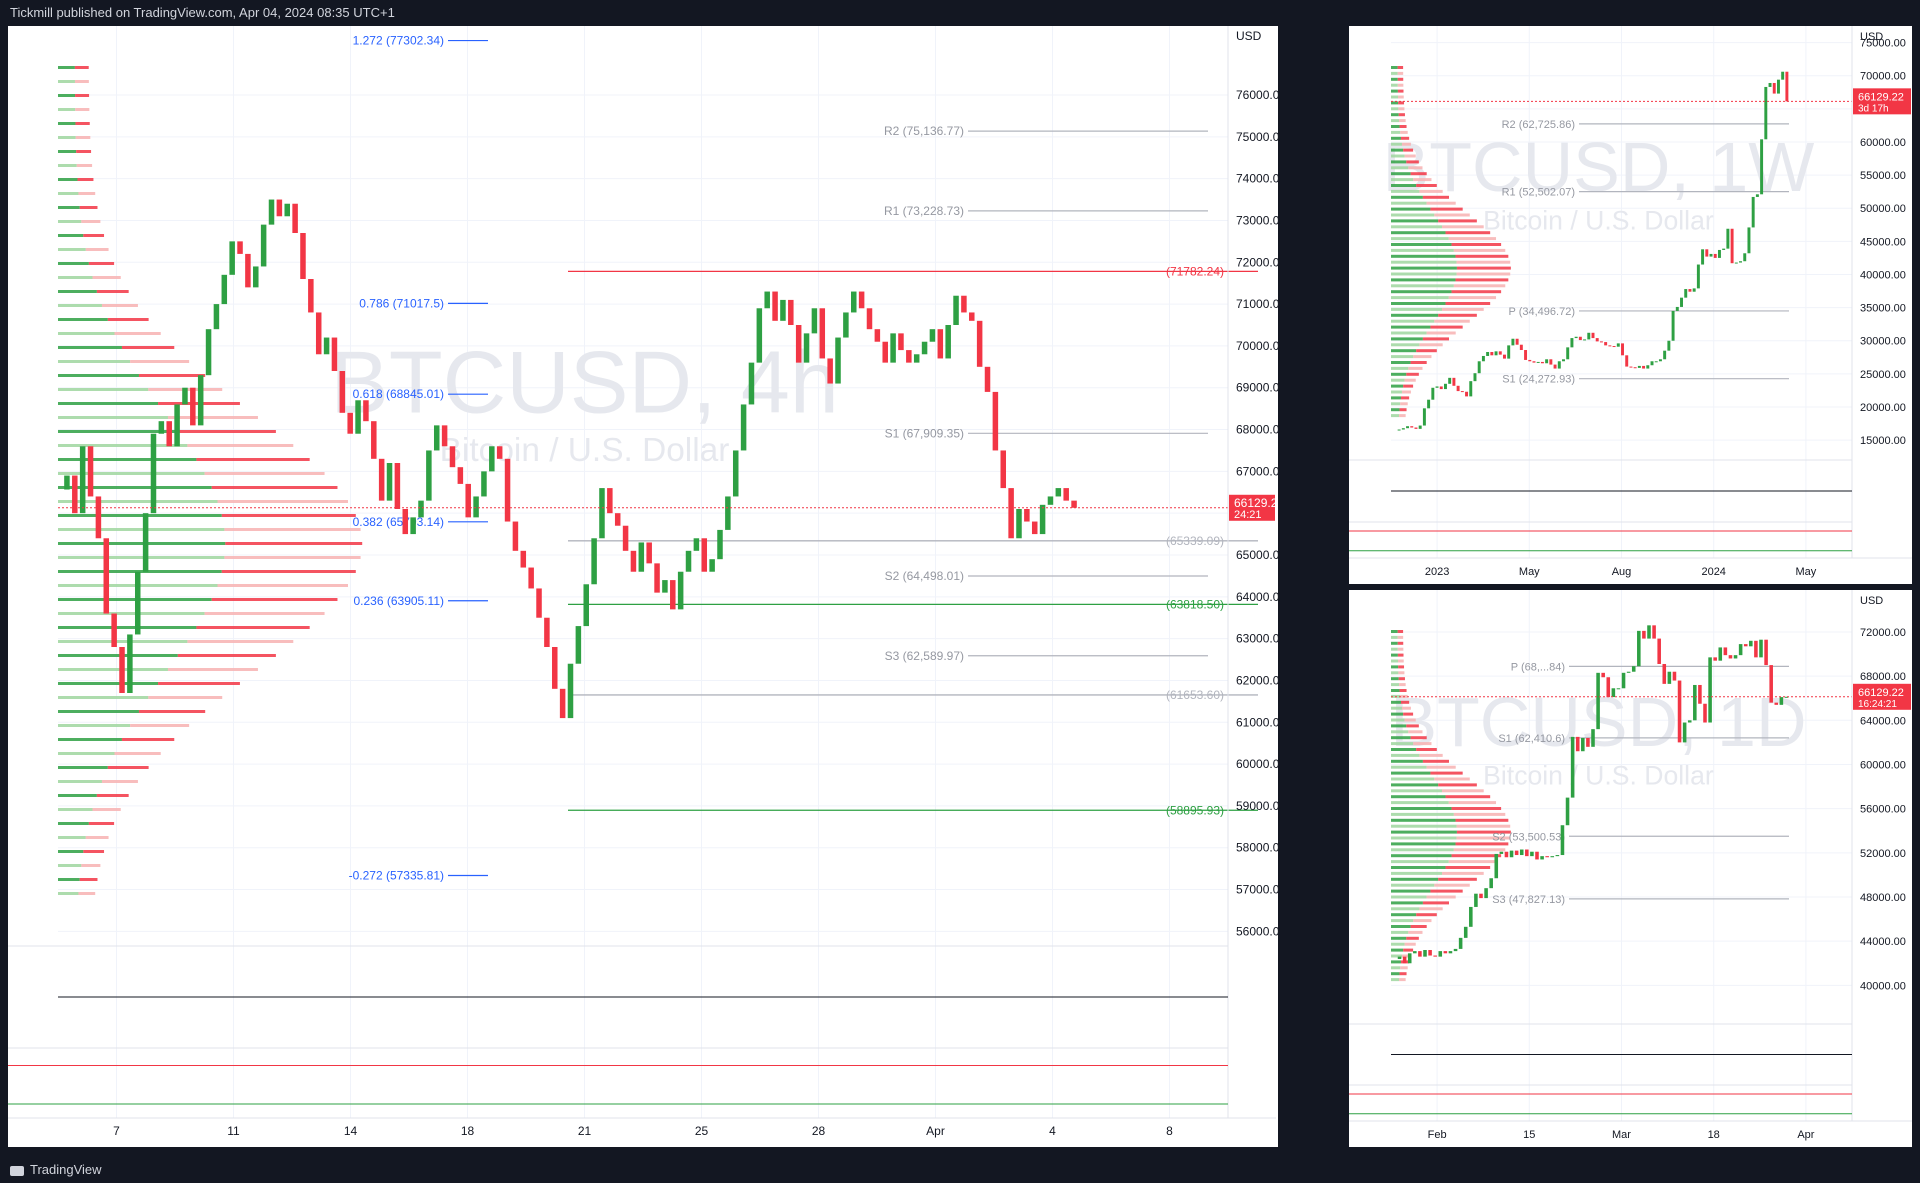 The image size is (1920, 1183). What do you see at coordinates (1257, 848) in the screenshot?
I see `price-tick-label: 58000.00` at bounding box center [1257, 848].